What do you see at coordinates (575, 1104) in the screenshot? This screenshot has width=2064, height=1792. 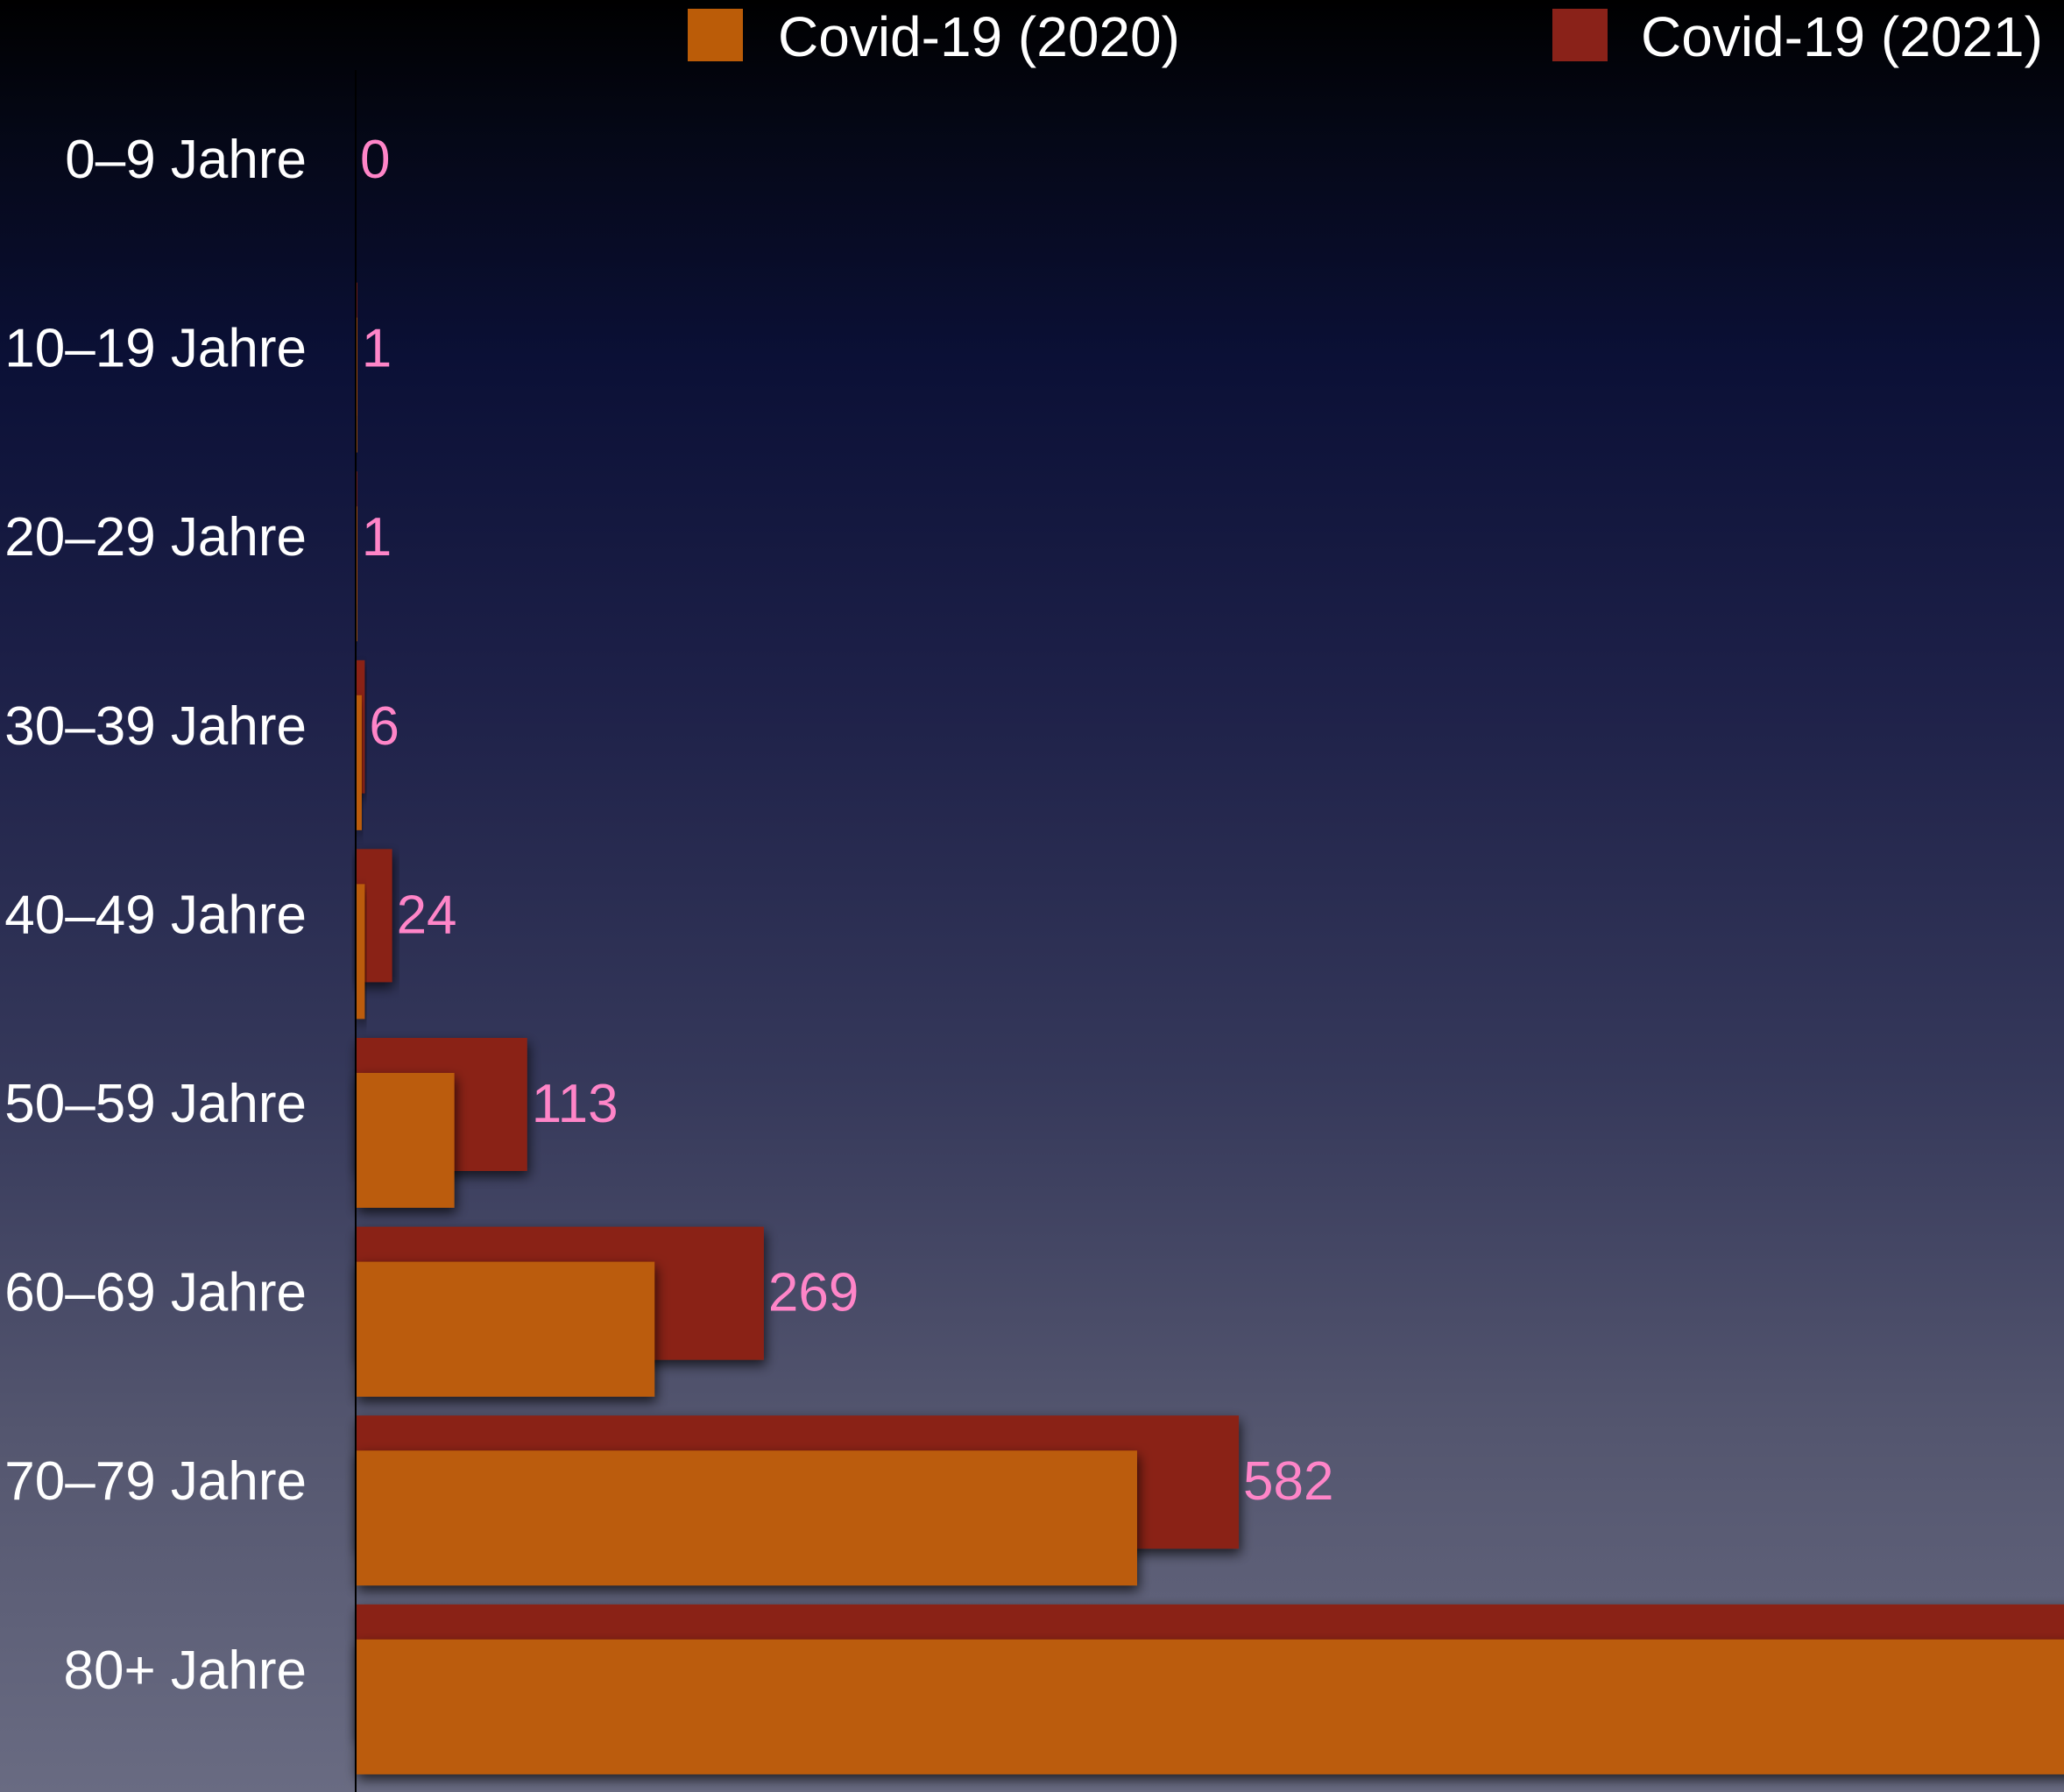 I see `value-label-5: 113` at bounding box center [575, 1104].